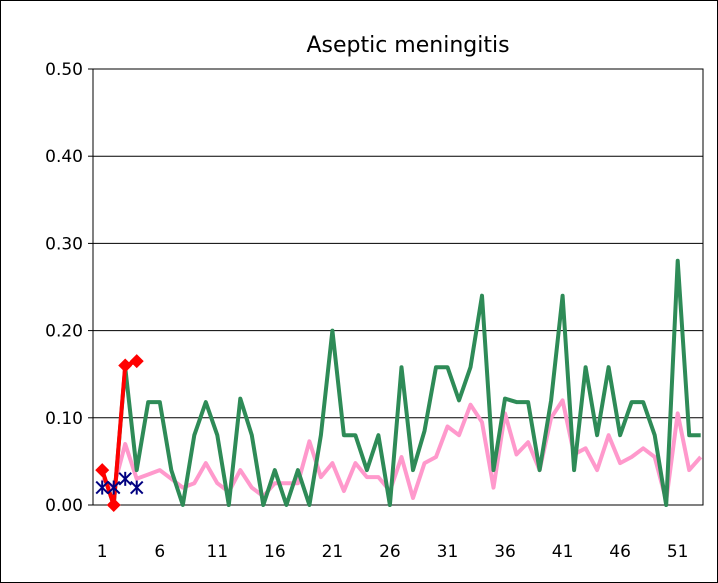 The image size is (718, 583). Describe the element at coordinates (333, 552) in the screenshot. I see `x-tick-label: 21` at that location.